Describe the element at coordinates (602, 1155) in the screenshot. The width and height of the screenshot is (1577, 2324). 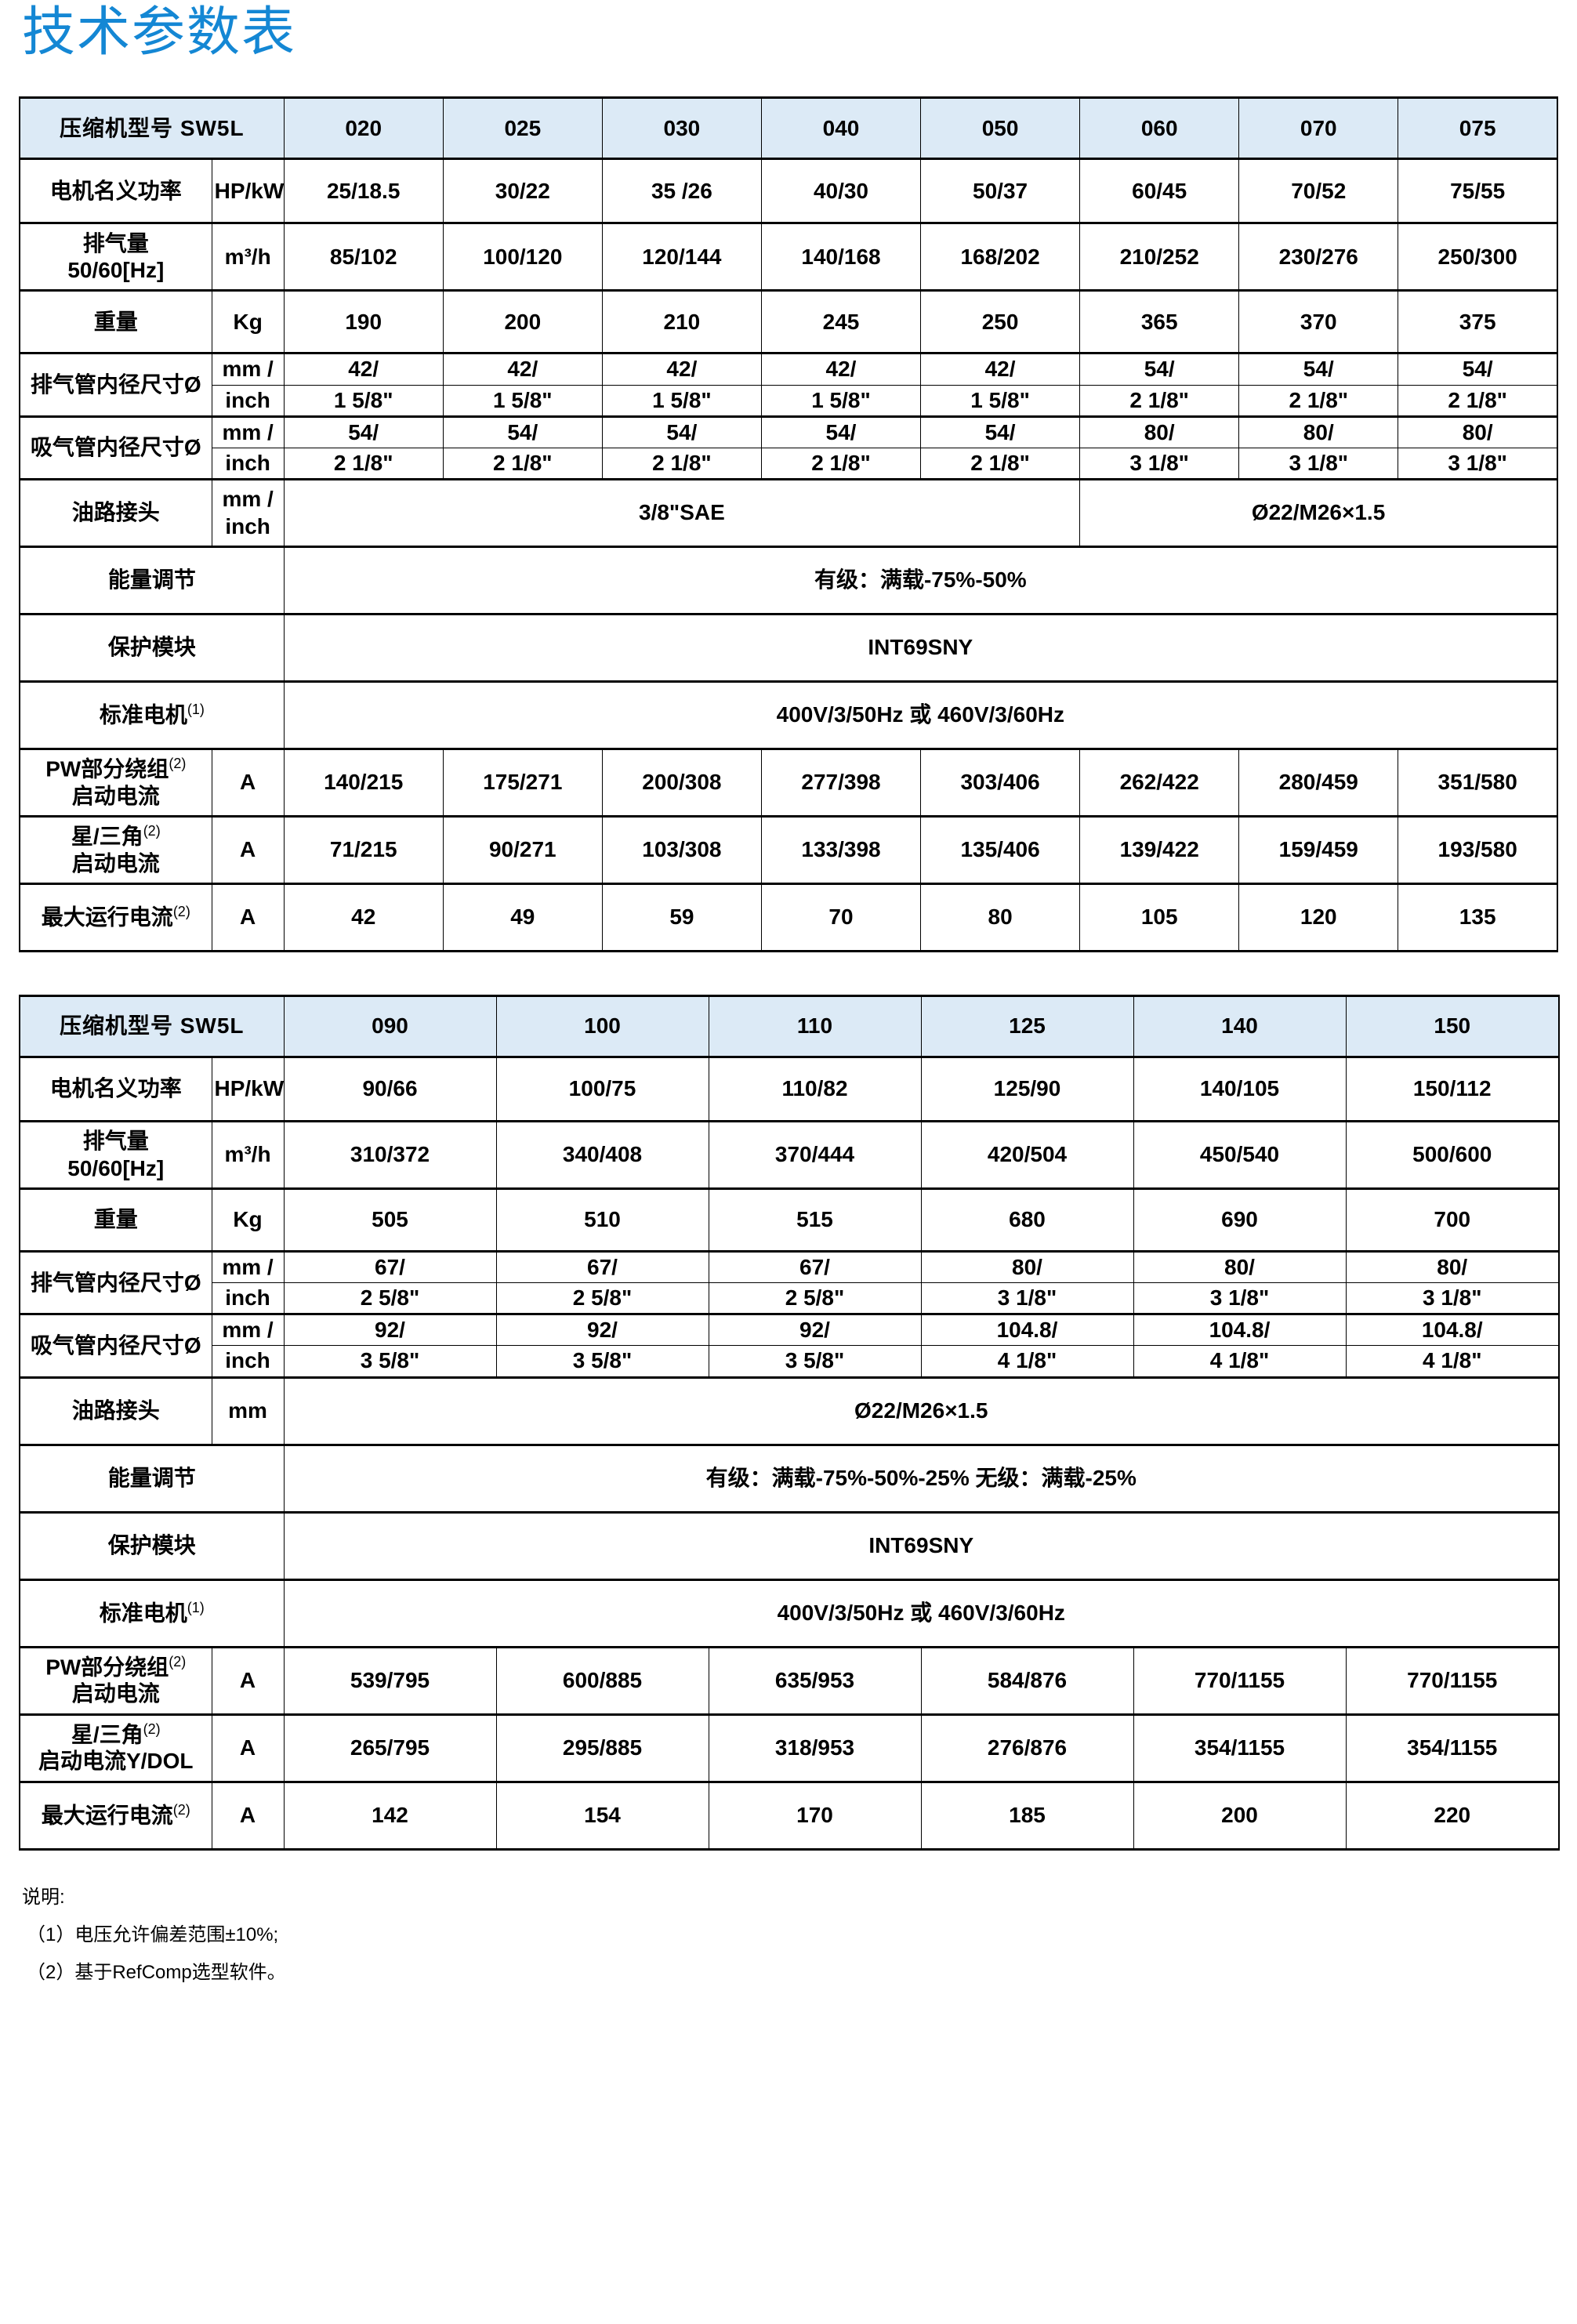
I see `cell-value: 340/408` at that location.